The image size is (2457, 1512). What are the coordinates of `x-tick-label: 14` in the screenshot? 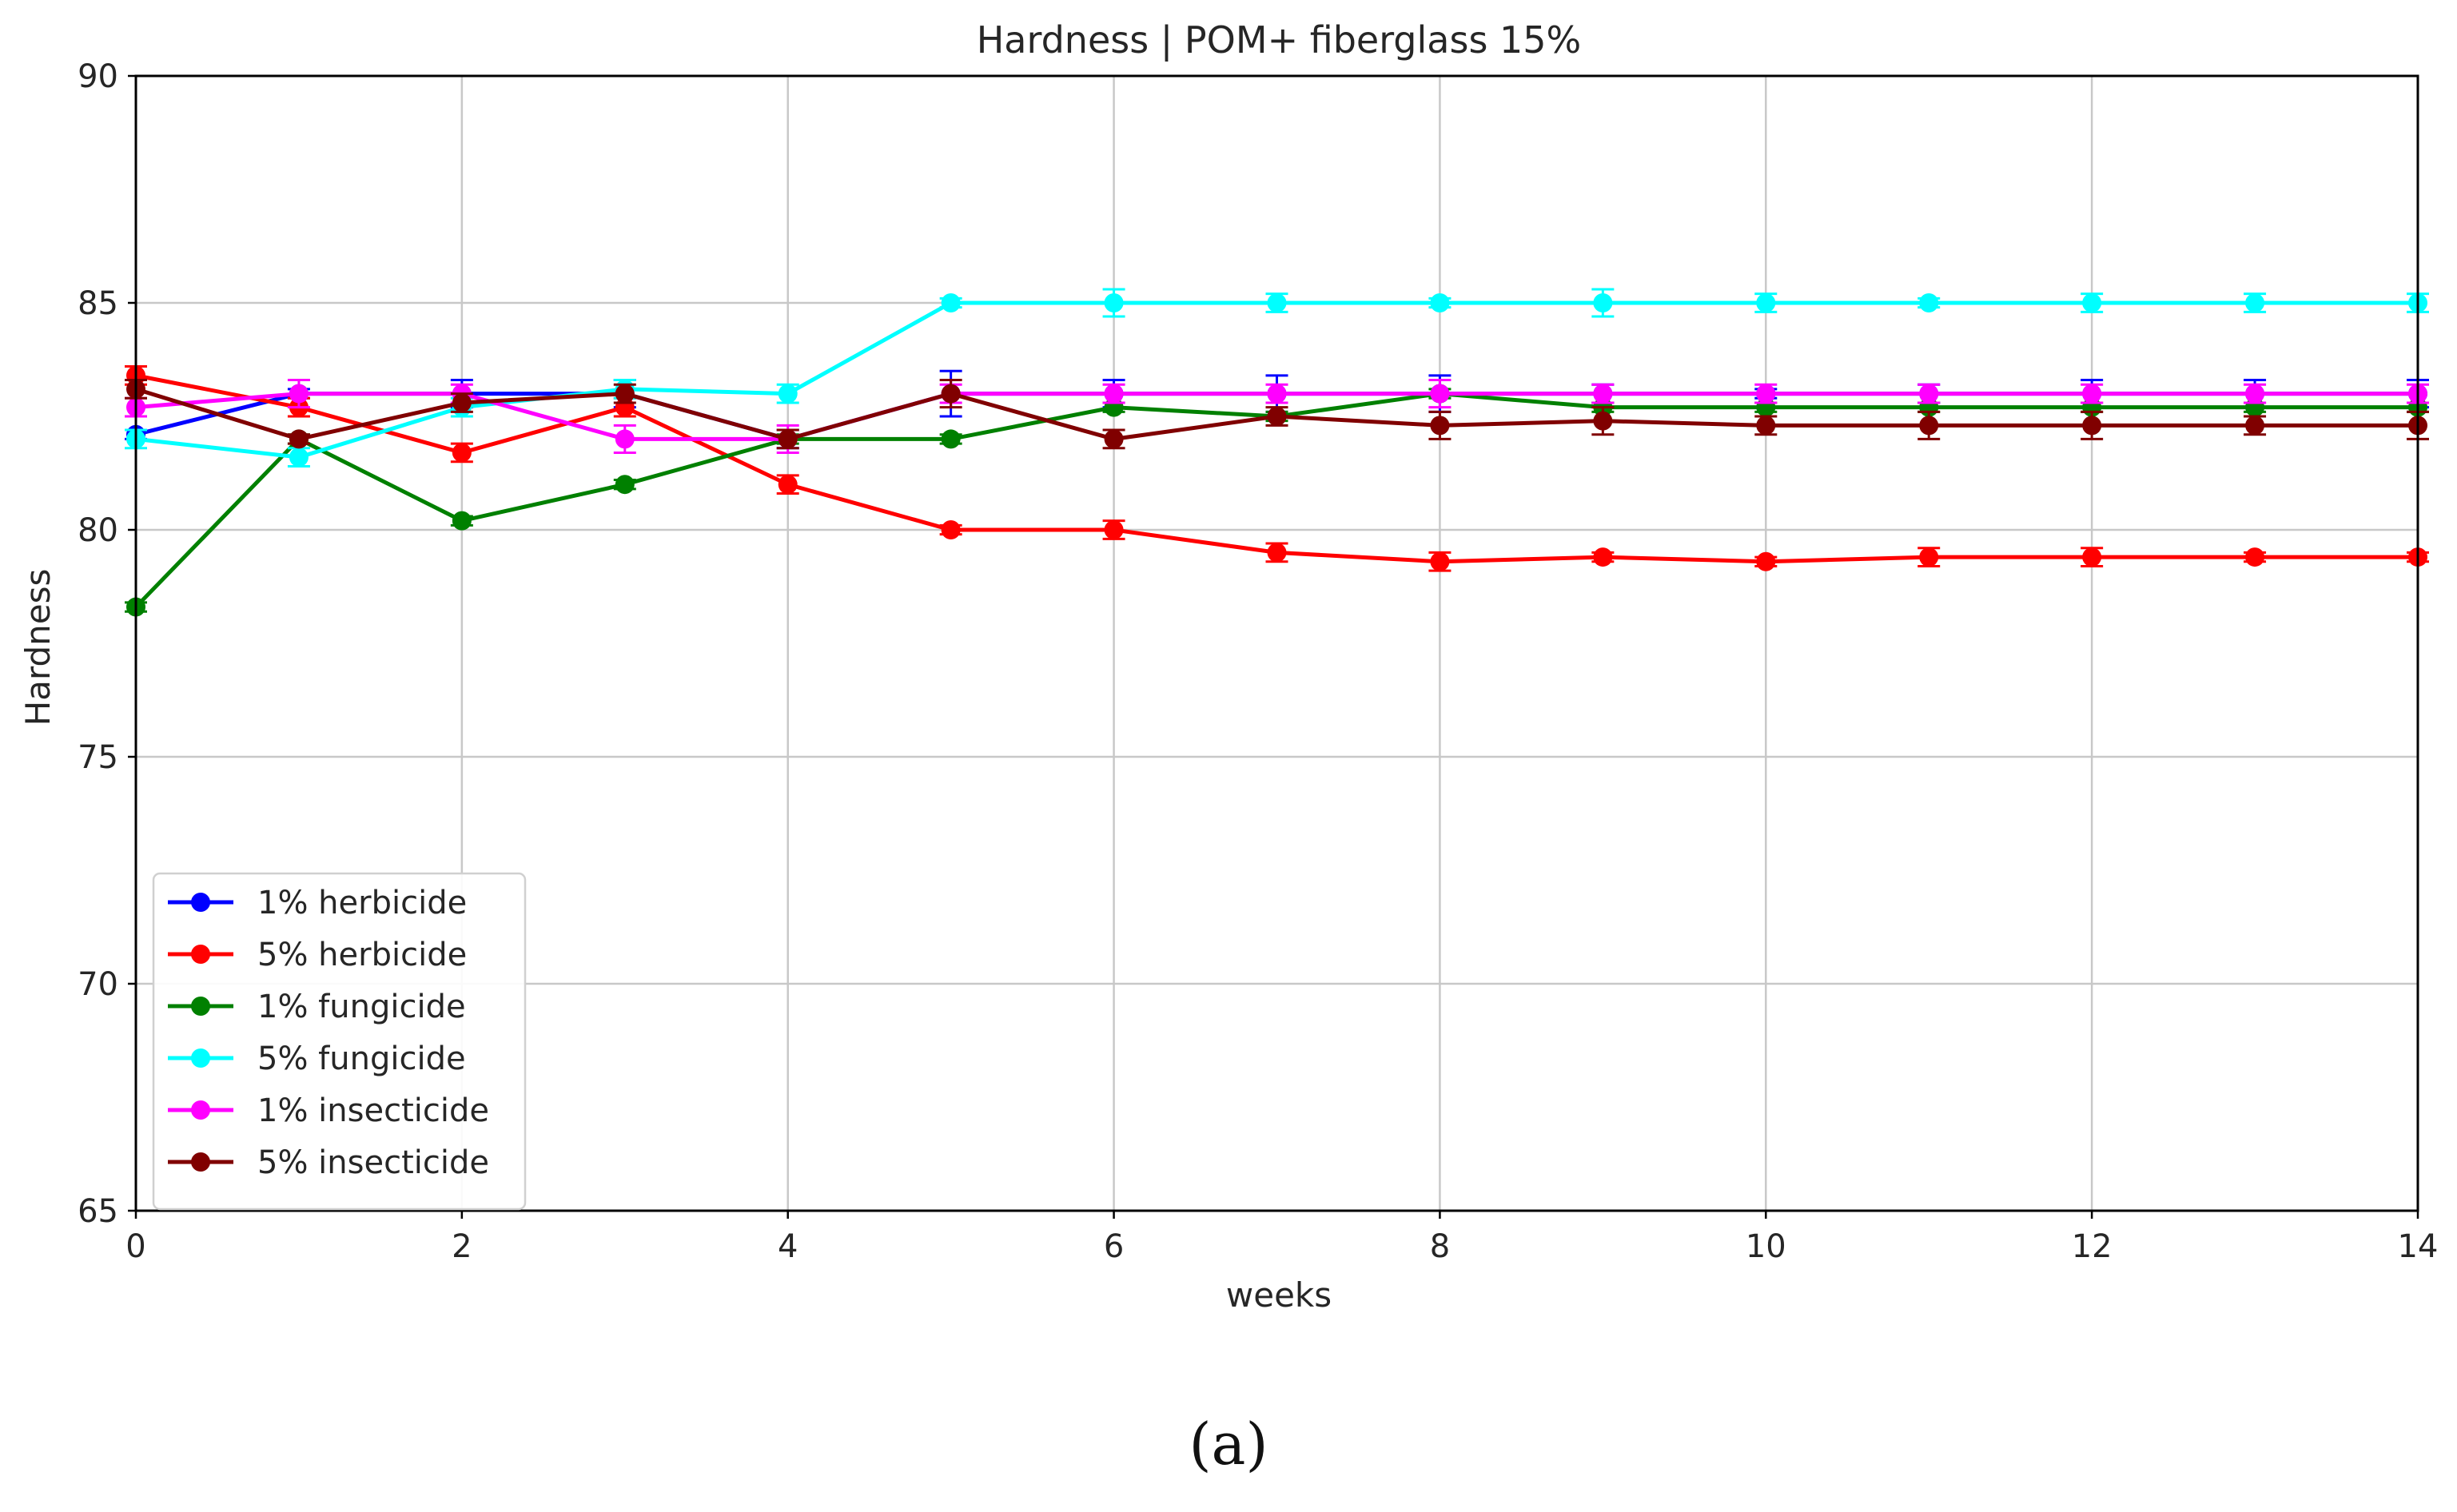 It's located at (2418, 1246).